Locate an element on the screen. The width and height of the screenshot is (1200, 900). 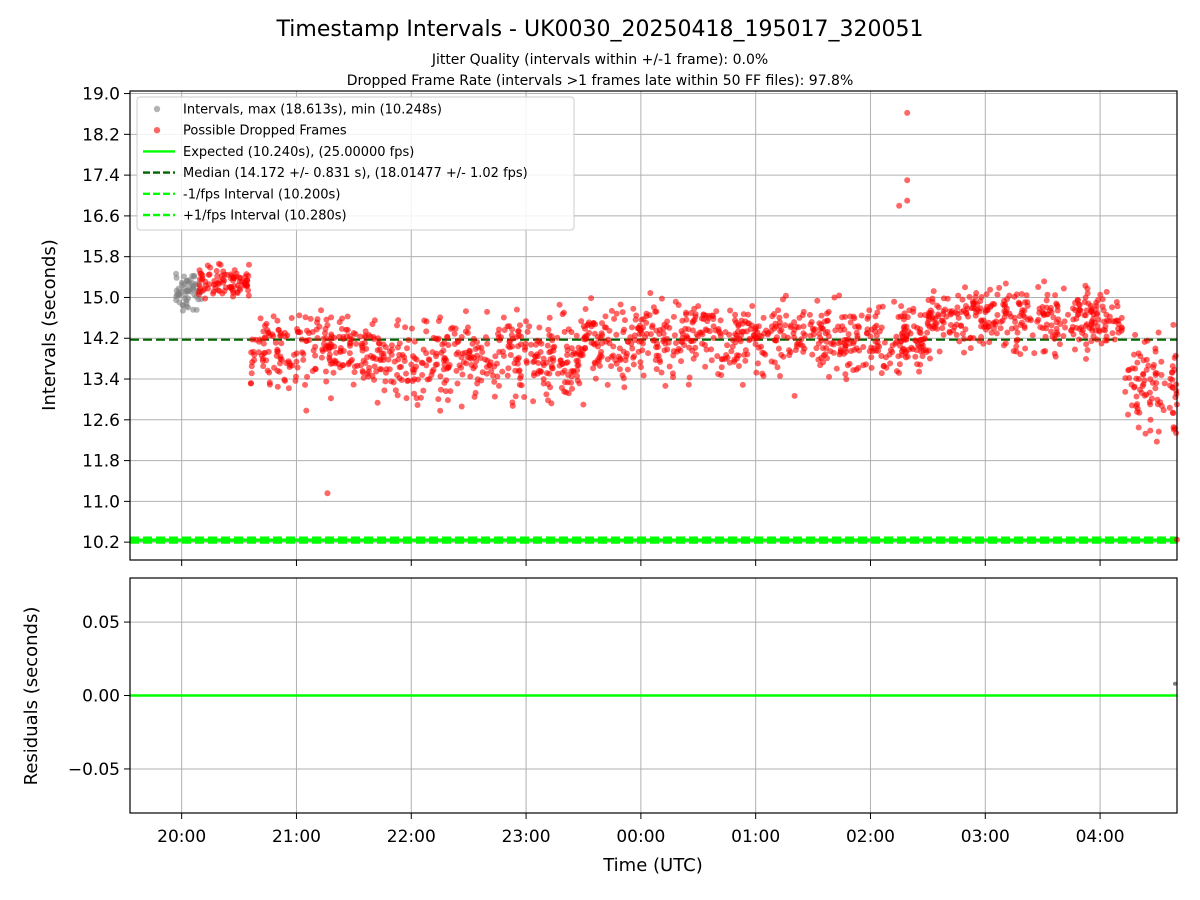
legend-label: -1/fps Interval (10.200s) is located at coordinates (261, 194).